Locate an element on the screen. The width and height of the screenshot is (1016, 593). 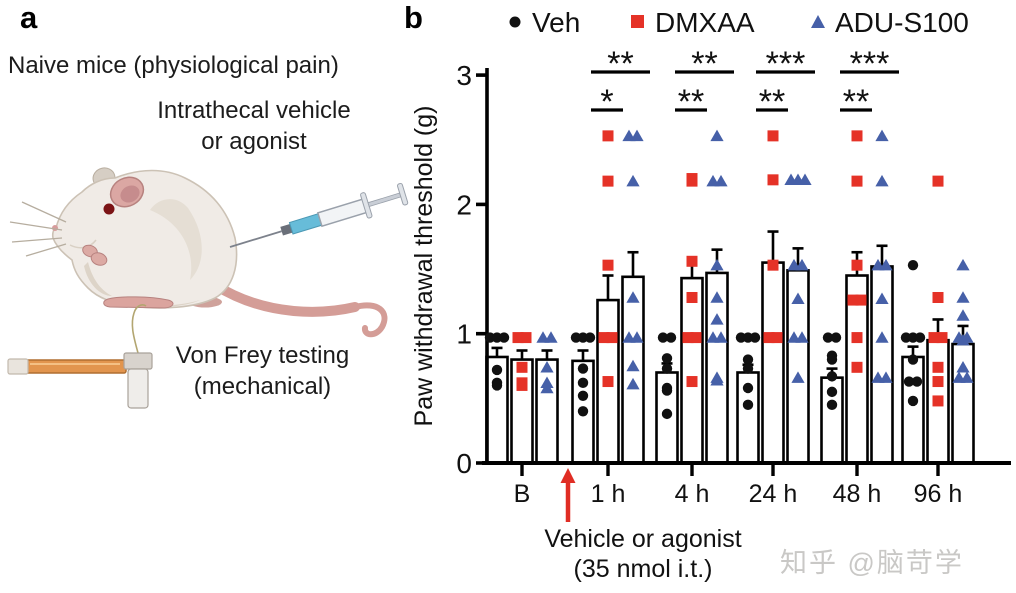
syringe-icon is located at coordinates (319, 215).